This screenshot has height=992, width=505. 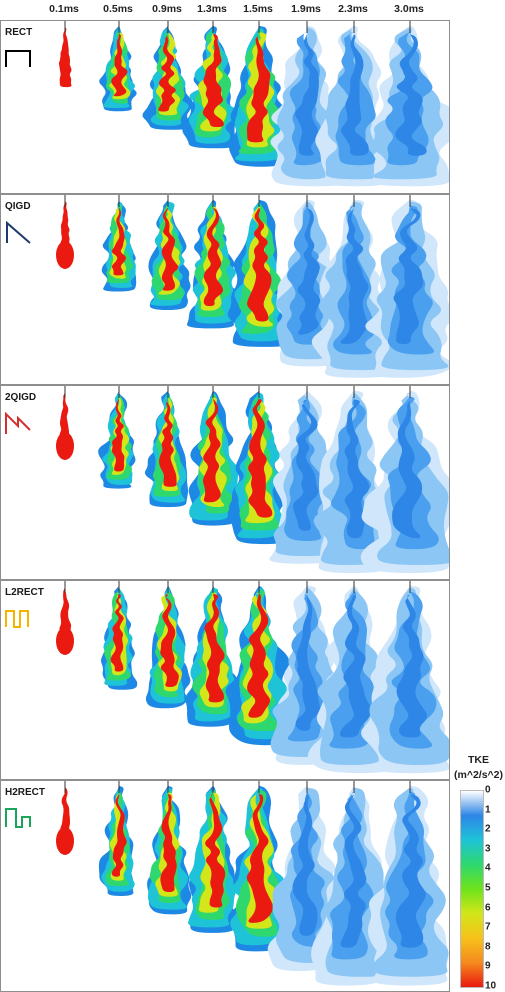 I want to click on row-label: L2RECT, so click(x=24, y=592).